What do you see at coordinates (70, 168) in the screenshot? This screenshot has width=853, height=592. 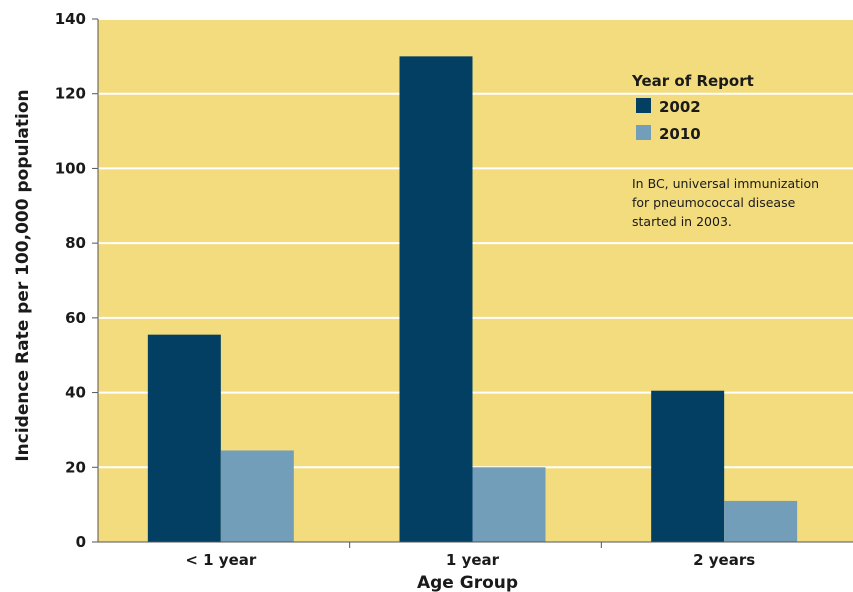 I see `y-tick-label: 100` at bounding box center [70, 168].